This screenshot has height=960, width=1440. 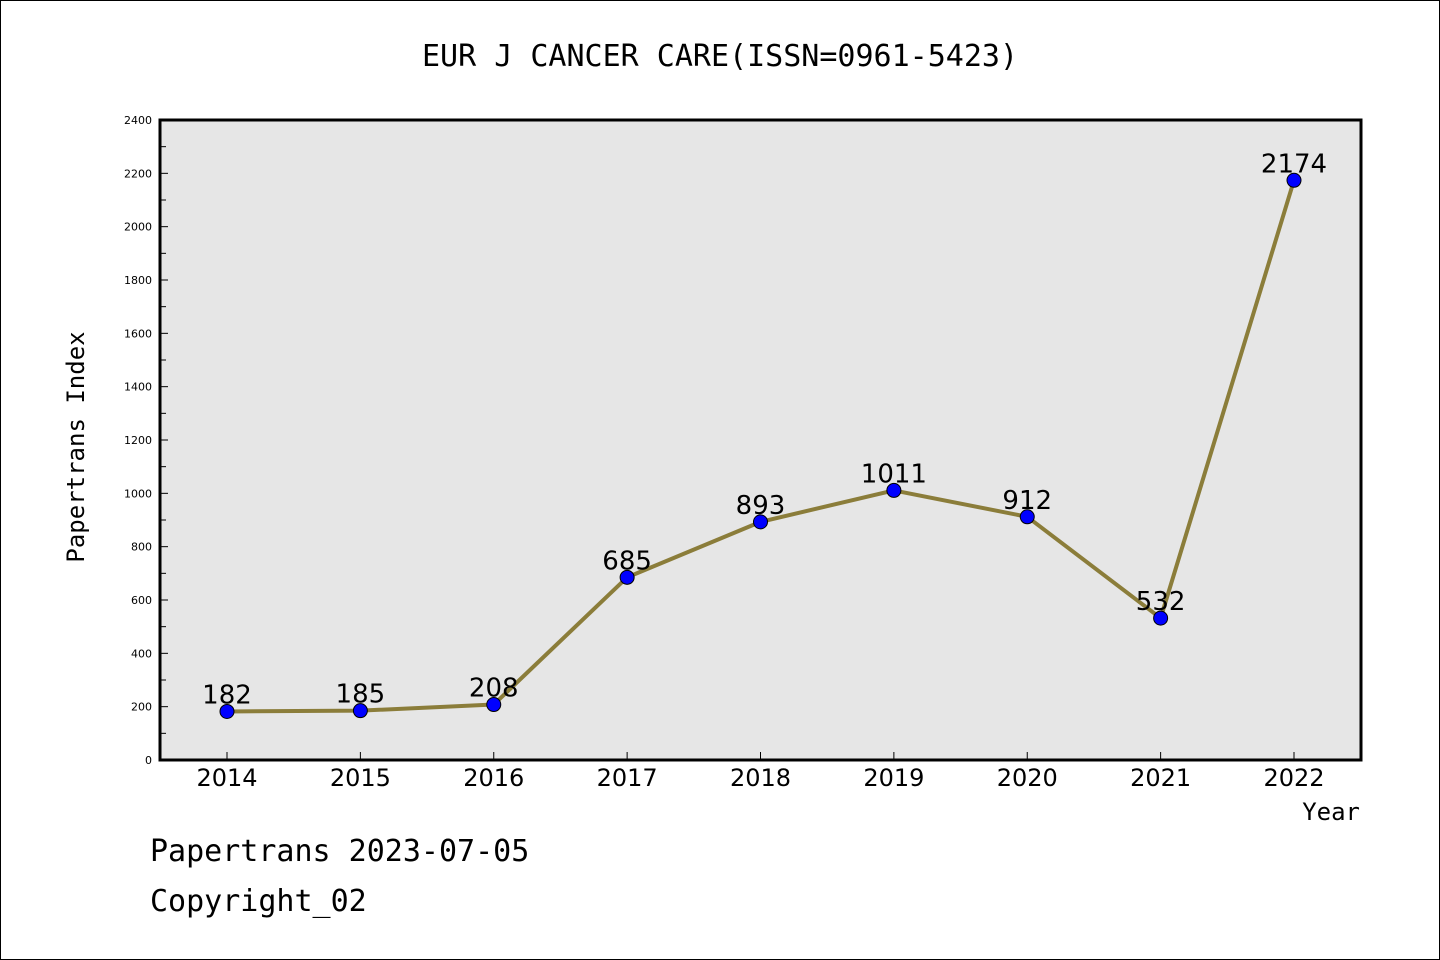 I want to click on chart-title: EUR J CANCER CARE(ISSN=0961-5423), so click(x=720, y=56).